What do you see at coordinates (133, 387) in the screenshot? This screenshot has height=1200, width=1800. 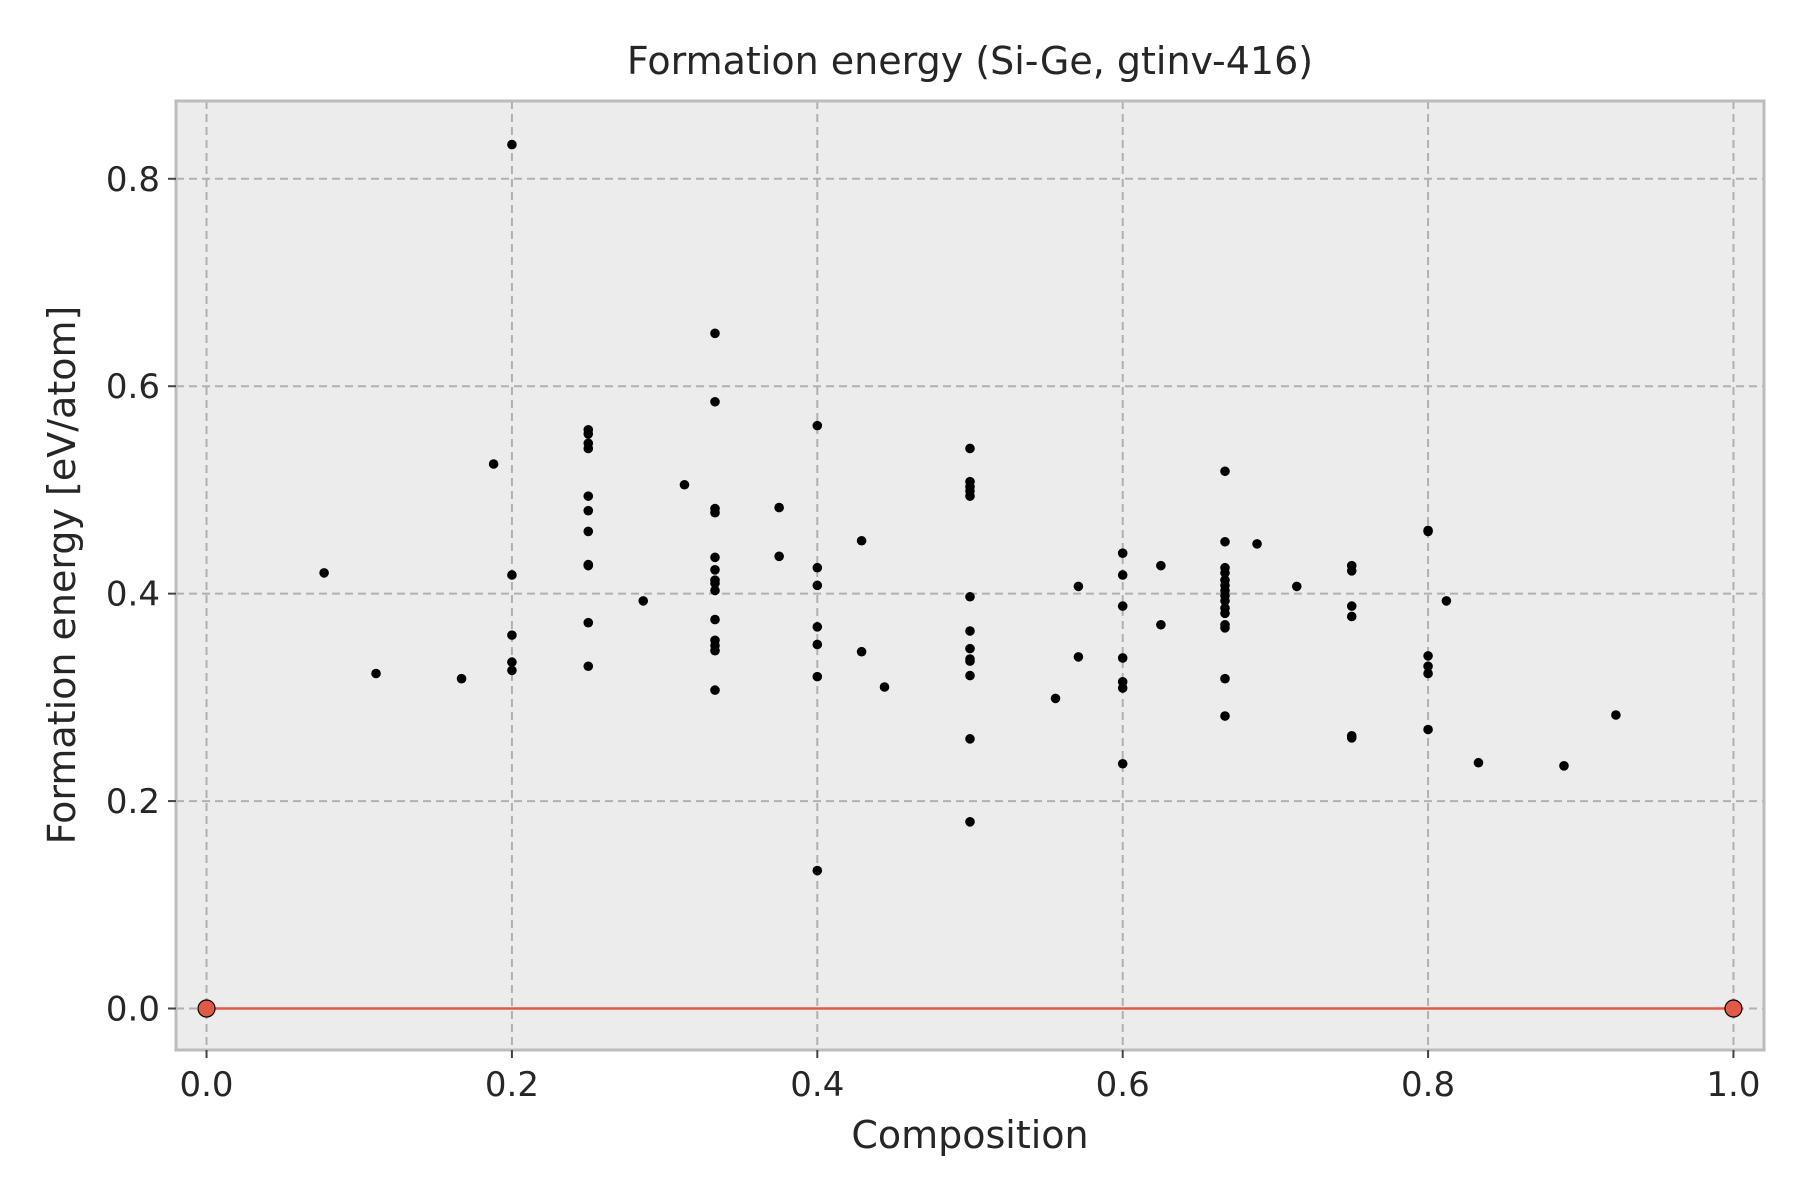 I see `y-tick-label: 0.6` at bounding box center [133, 387].